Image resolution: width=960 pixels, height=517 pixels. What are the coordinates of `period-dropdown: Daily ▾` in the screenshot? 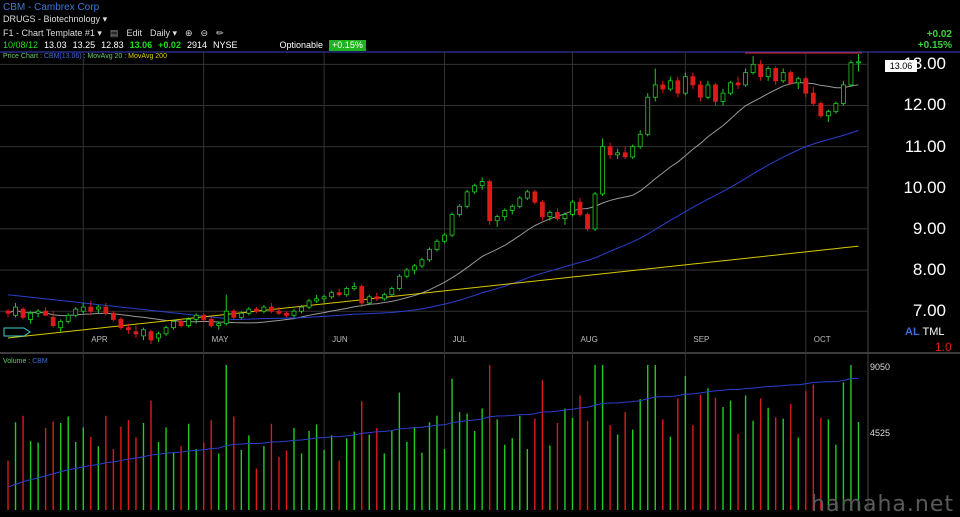 It's located at (163, 32).